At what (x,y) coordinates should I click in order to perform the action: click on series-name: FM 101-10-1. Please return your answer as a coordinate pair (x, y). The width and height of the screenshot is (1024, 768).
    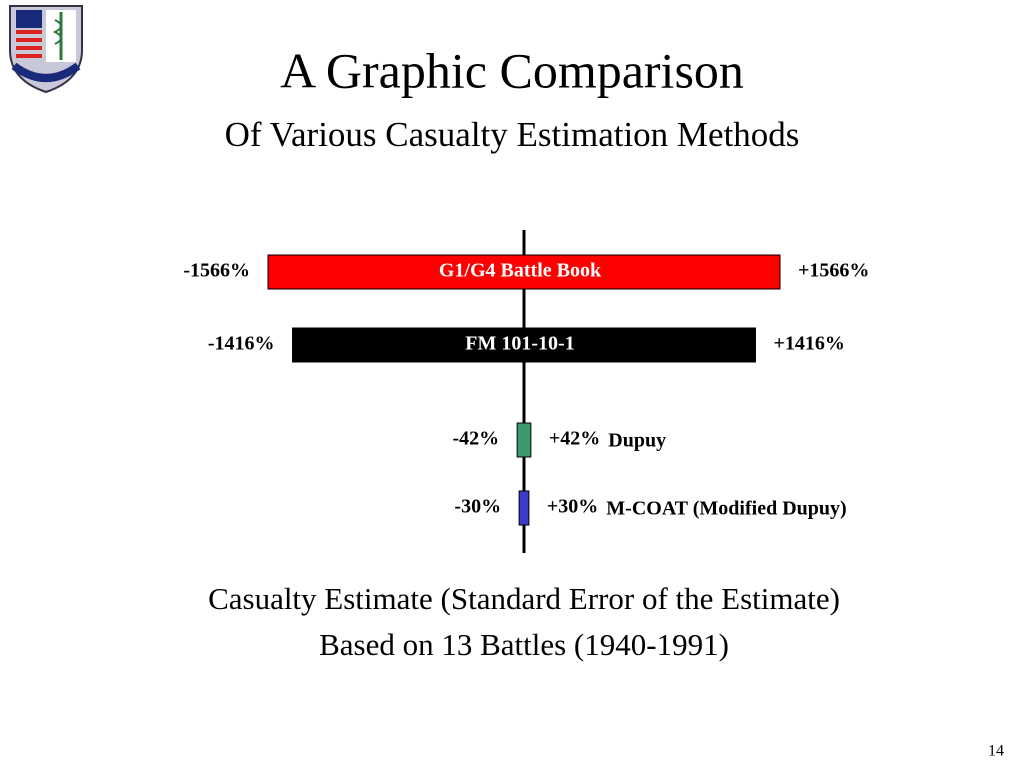
    Looking at the image, I should click on (519, 344).